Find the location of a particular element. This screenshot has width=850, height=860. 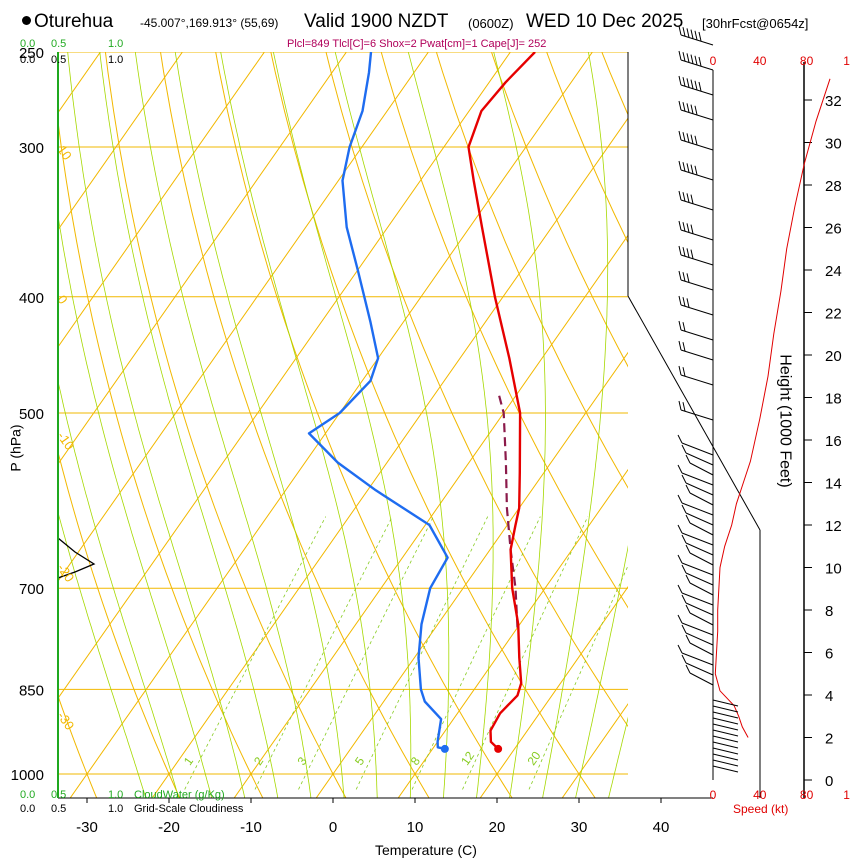

speed-tick-label-top: 12 is located at coordinates (846, 61).